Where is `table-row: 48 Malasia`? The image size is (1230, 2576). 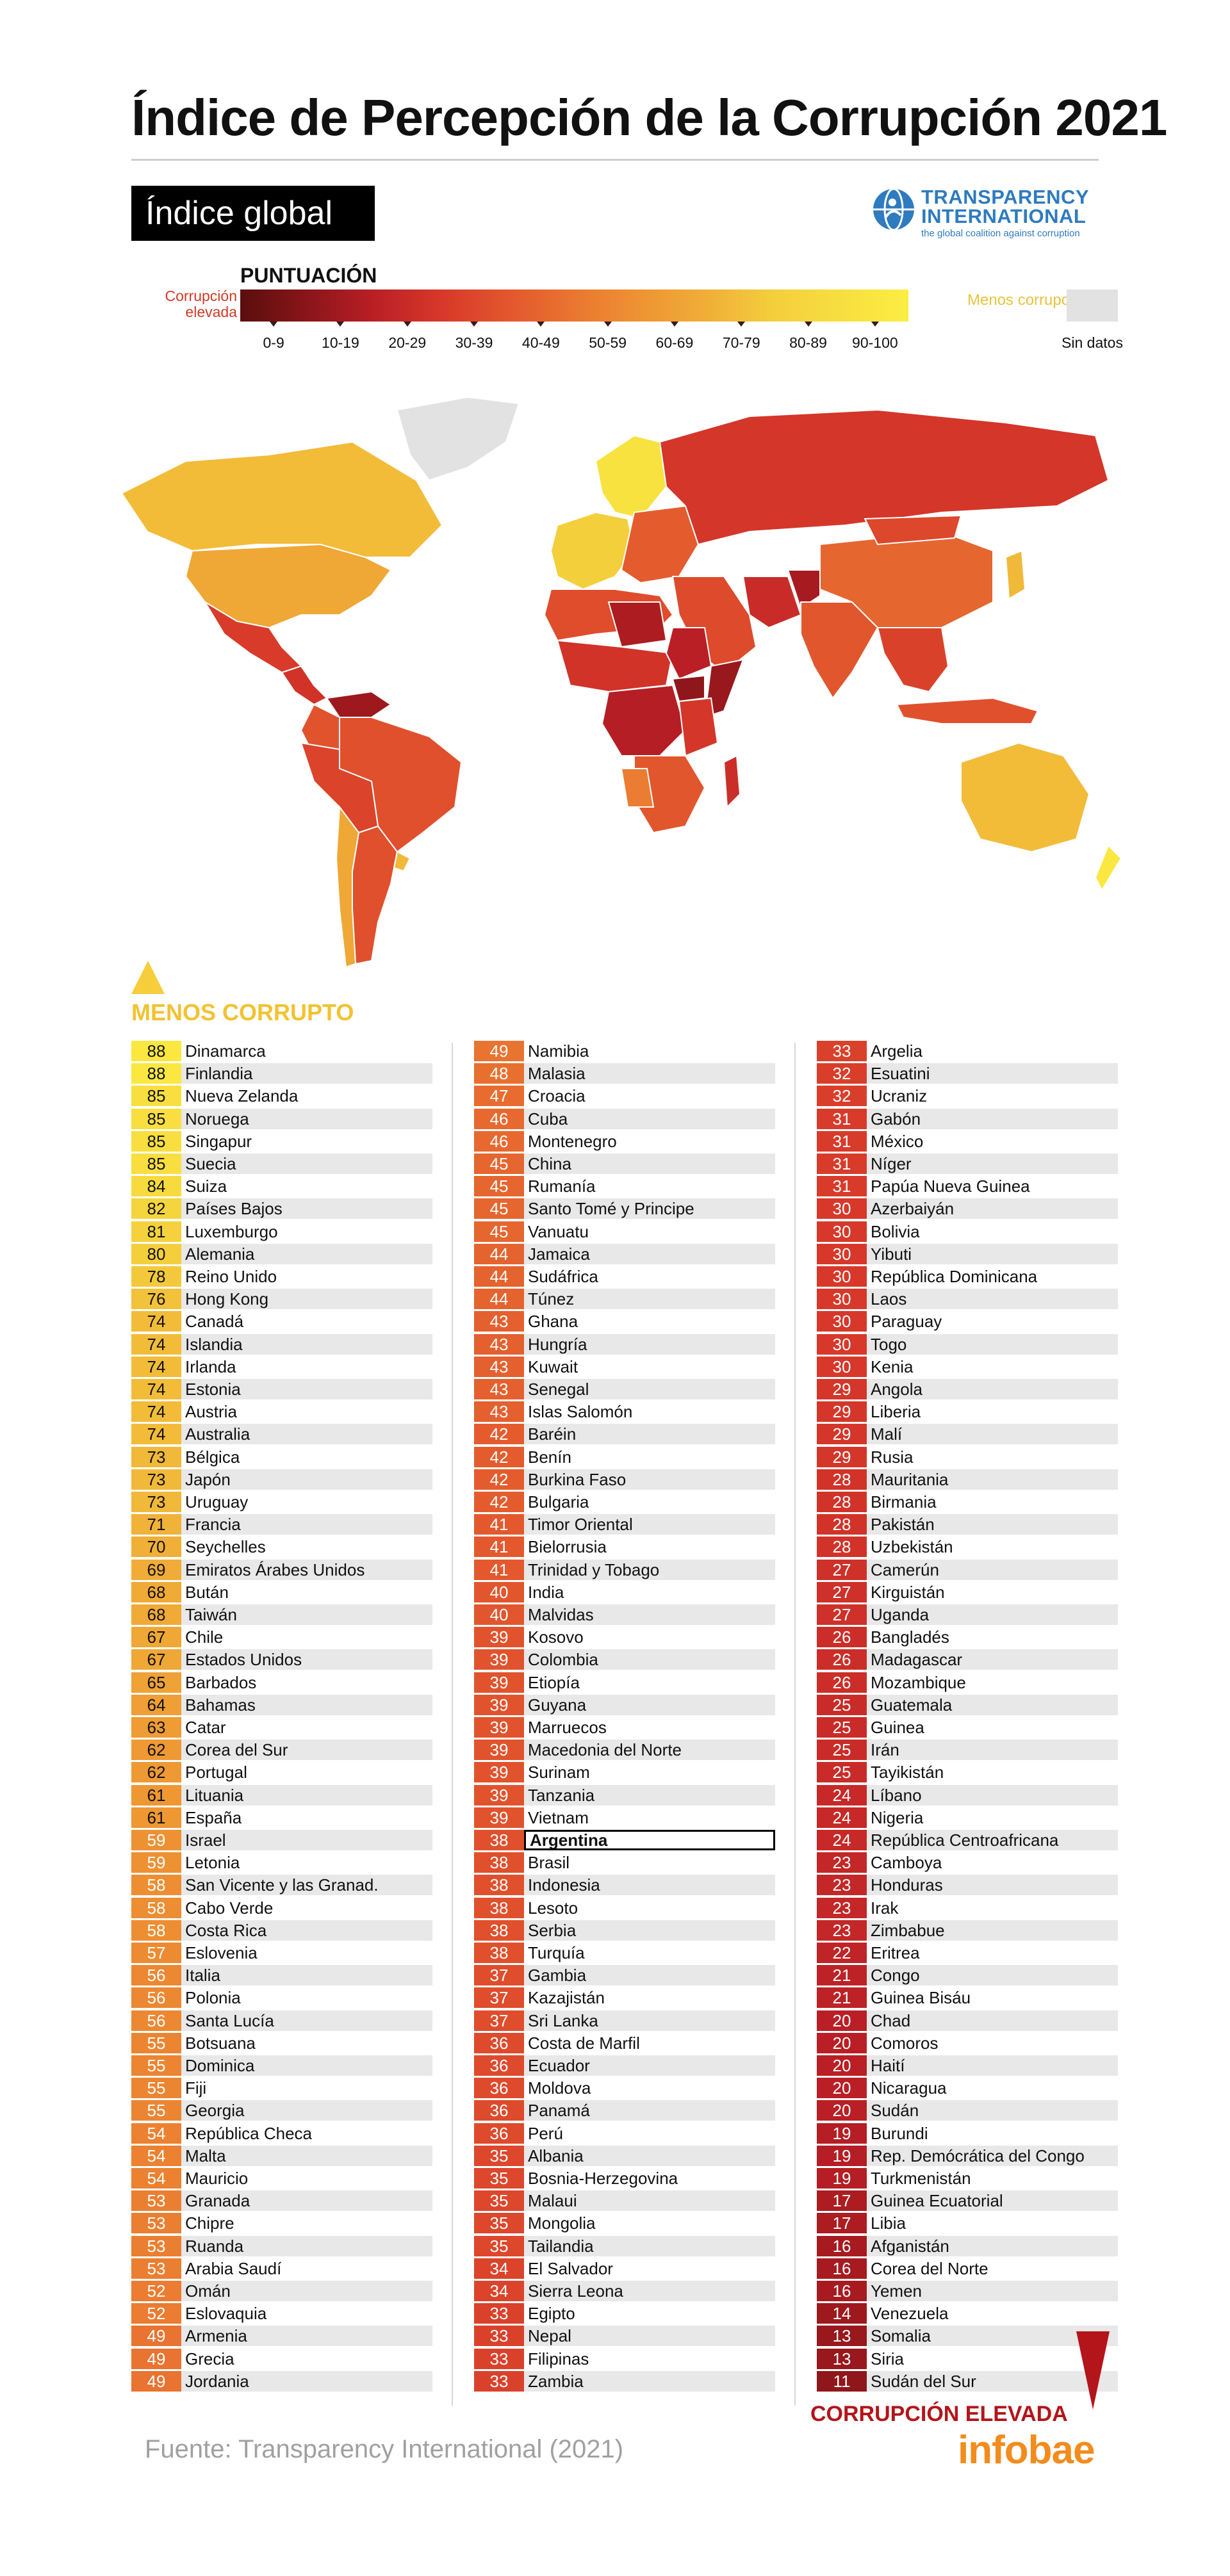 table-row: 48 Malasia is located at coordinates (624, 1073).